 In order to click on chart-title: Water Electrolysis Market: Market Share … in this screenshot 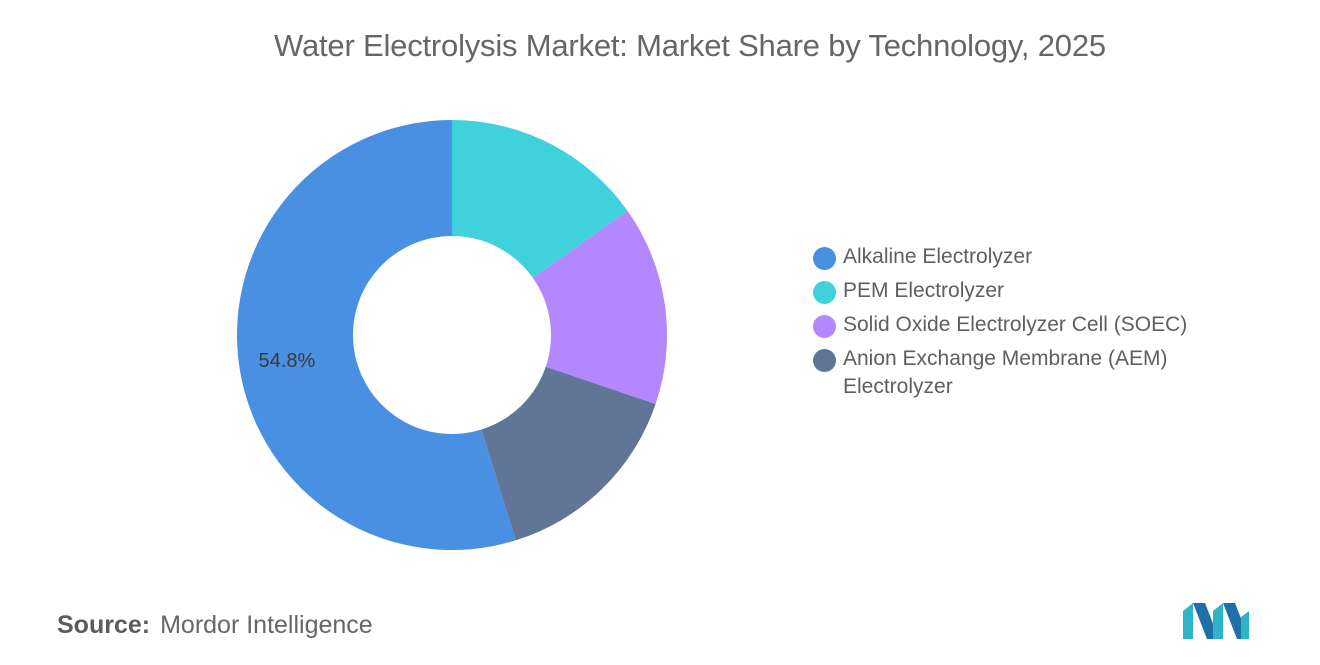, I will do `click(690, 45)`.